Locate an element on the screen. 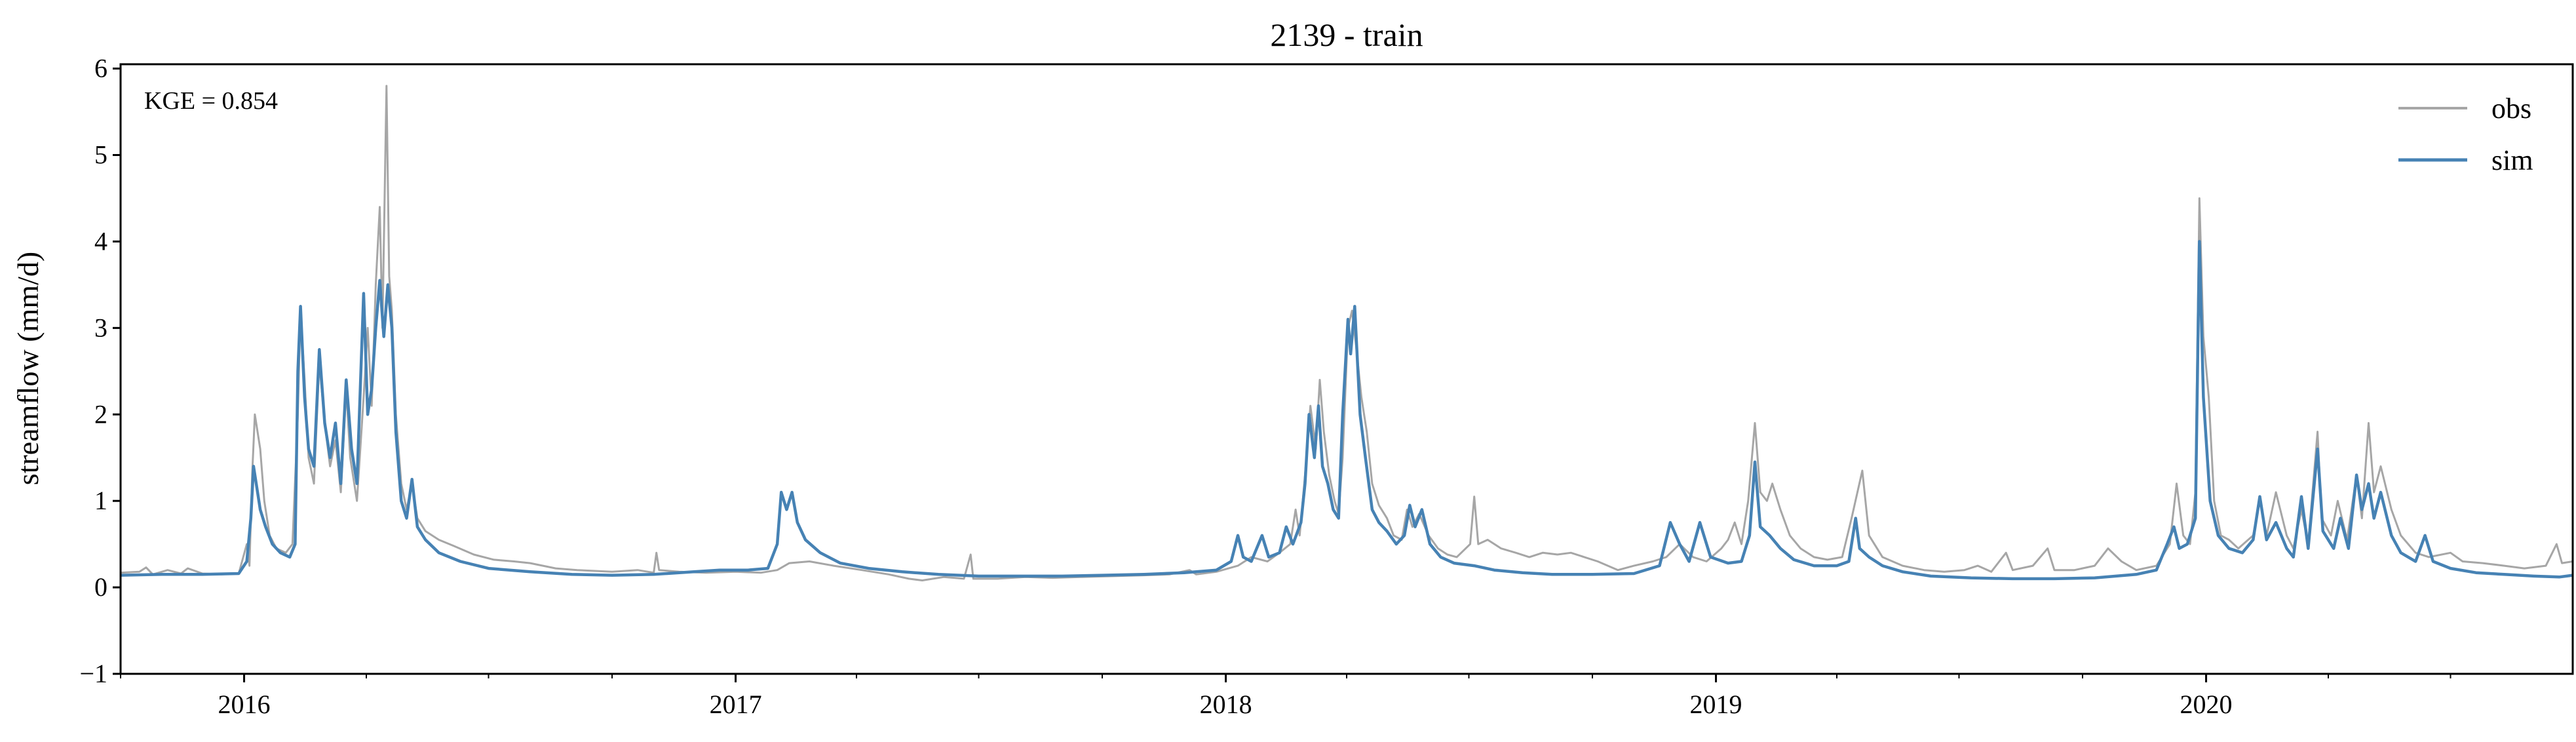  x-tick-label: 2016 is located at coordinates (244, 704).